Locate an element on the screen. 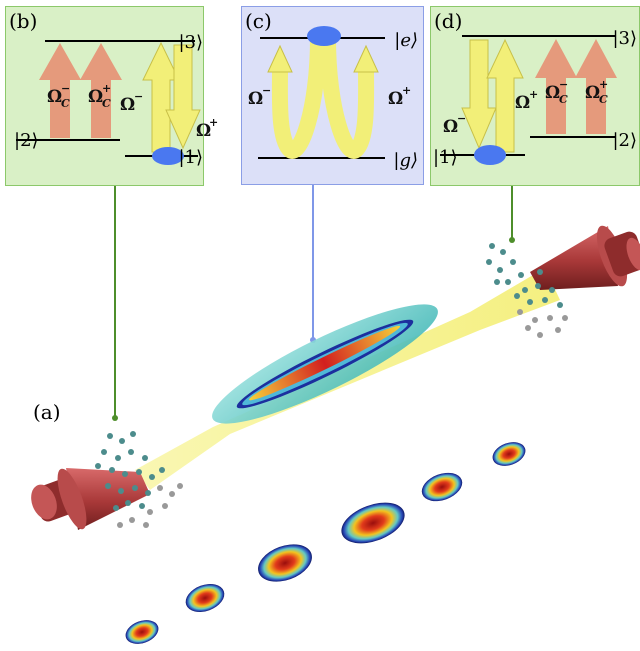 The width and height of the screenshot is (640, 651). bec-cloud-icon is located at coordinates (325, 364).